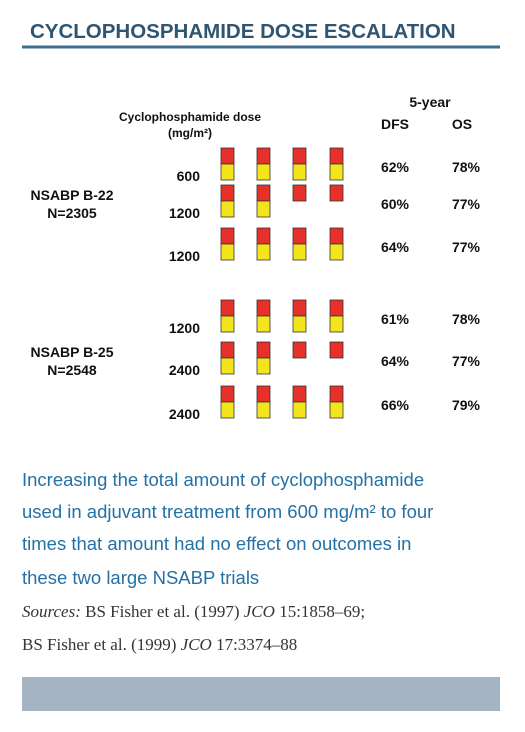 The height and width of the screenshot is (732, 525). Describe the element at coordinates (51, 611) in the screenshot. I see `source-part: Sources:` at that location.